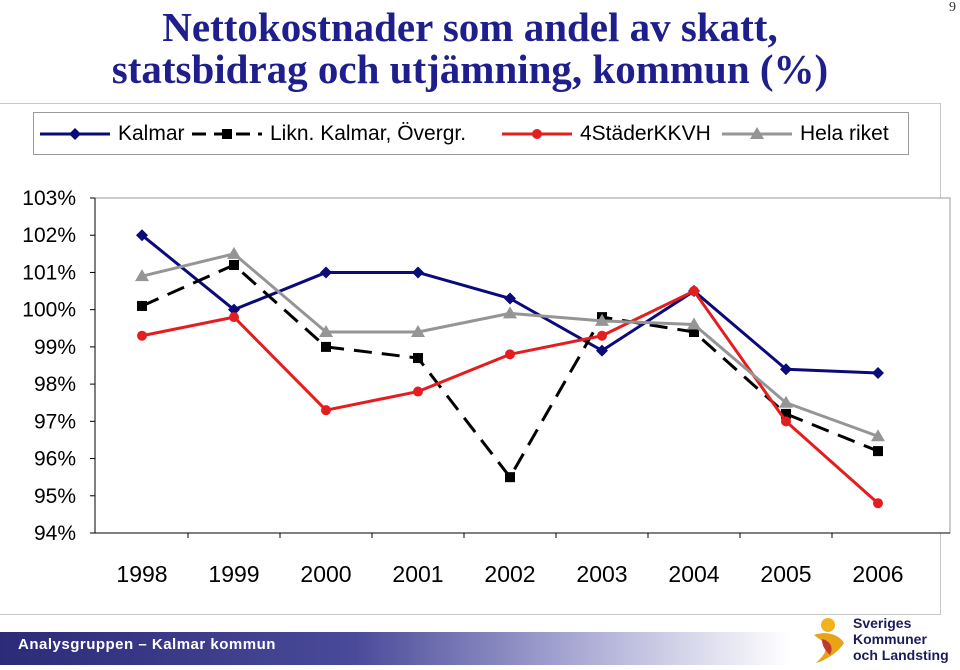 This screenshot has width=960, height=670. What do you see at coordinates (829, 640) in the screenshot?
I see `skl-logo-icon` at bounding box center [829, 640].